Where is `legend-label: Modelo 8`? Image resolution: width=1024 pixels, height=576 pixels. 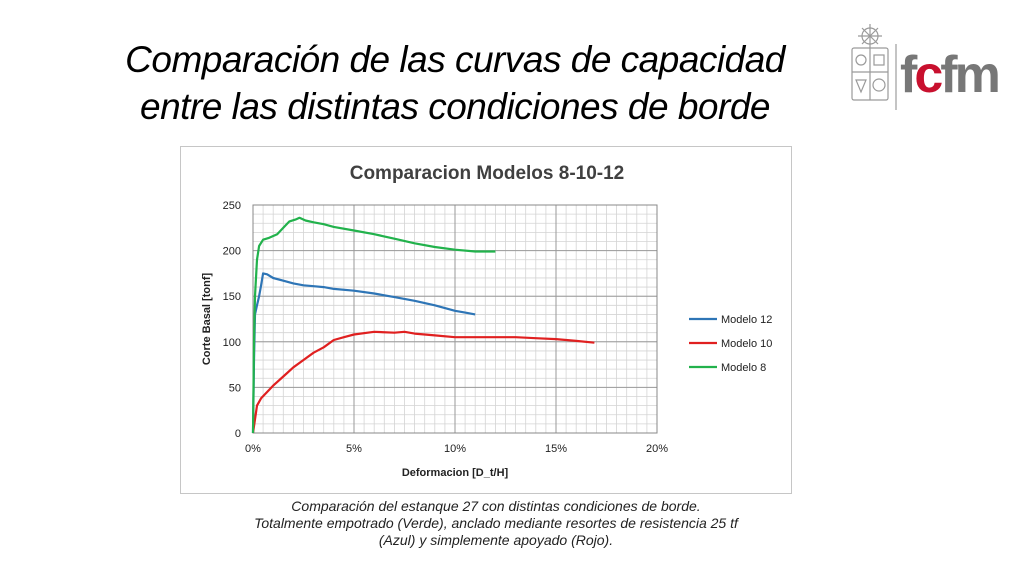 legend-label: Modelo 8 is located at coordinates (743, 368).